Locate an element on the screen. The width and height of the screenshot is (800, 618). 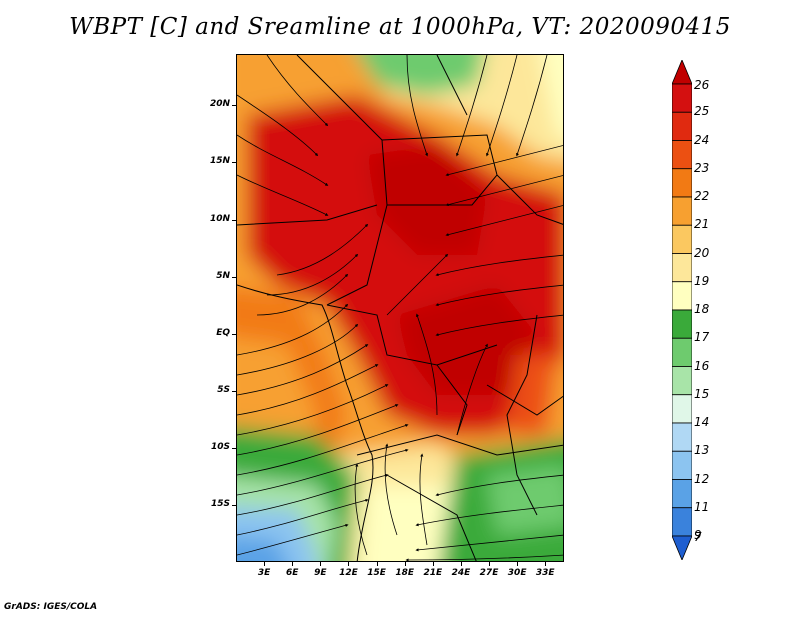
lat-label: 10S is located at coordinates (220, 446).